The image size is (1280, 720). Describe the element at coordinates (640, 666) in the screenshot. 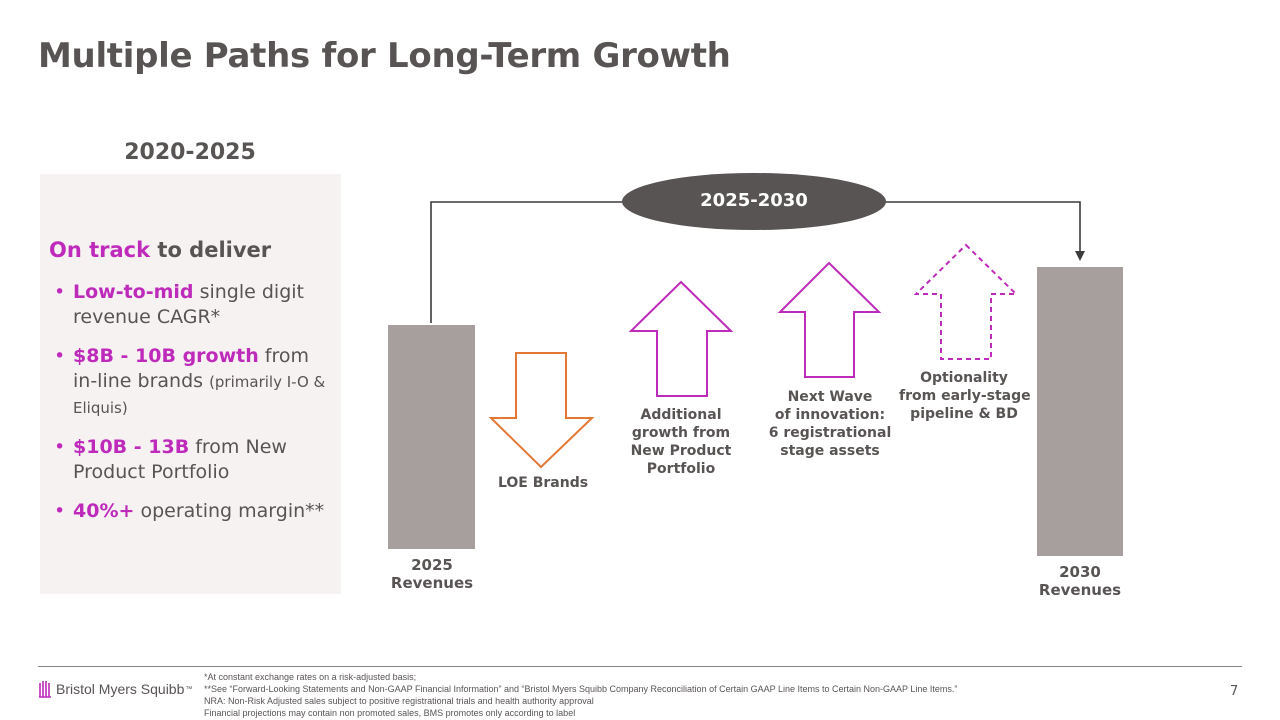

I see `footer-divider` at that location.